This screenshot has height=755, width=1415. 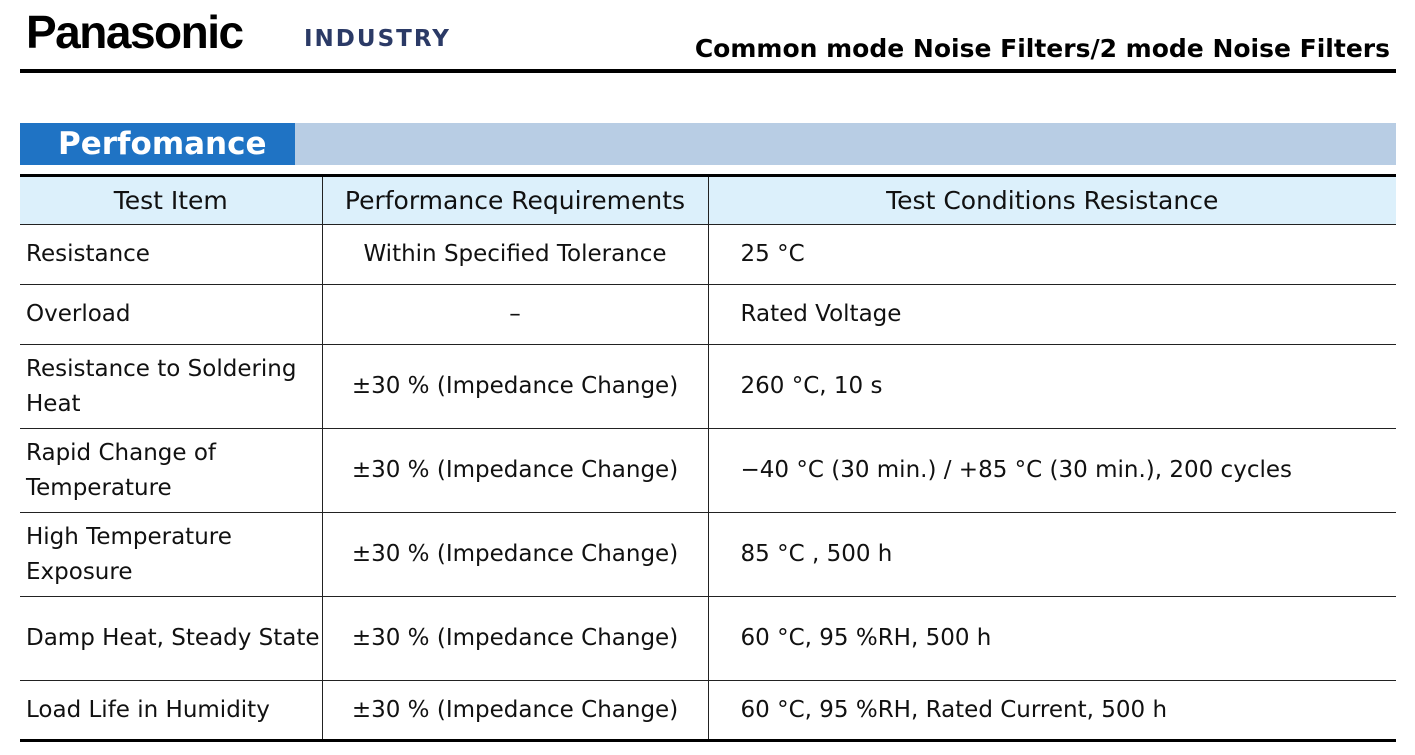 What do you see at coordinates (514, 314) in the screenshot?
I see `requirement-cell: –` at bounding box center [514, 314].